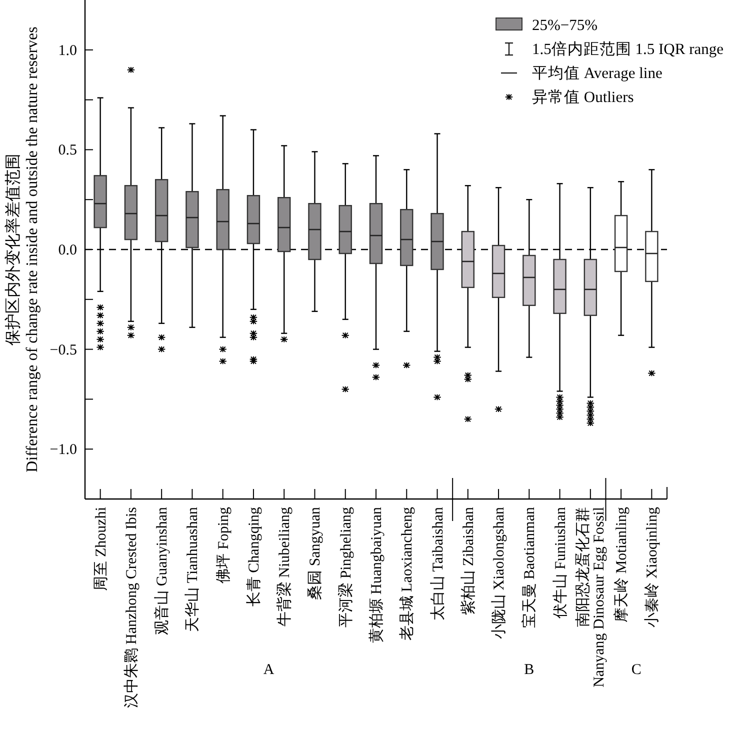 The height and width of the screenshot is (743, 750). I want to click on y-tick-label: −1.0, so click(63, 450).